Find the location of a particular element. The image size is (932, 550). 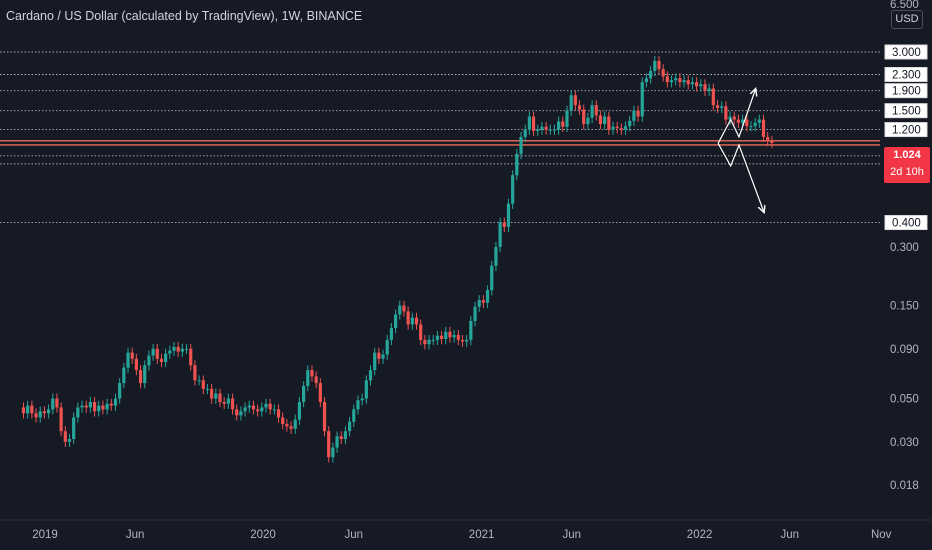

y-tick-label: 3.000 is located at coordinates (906, 53).